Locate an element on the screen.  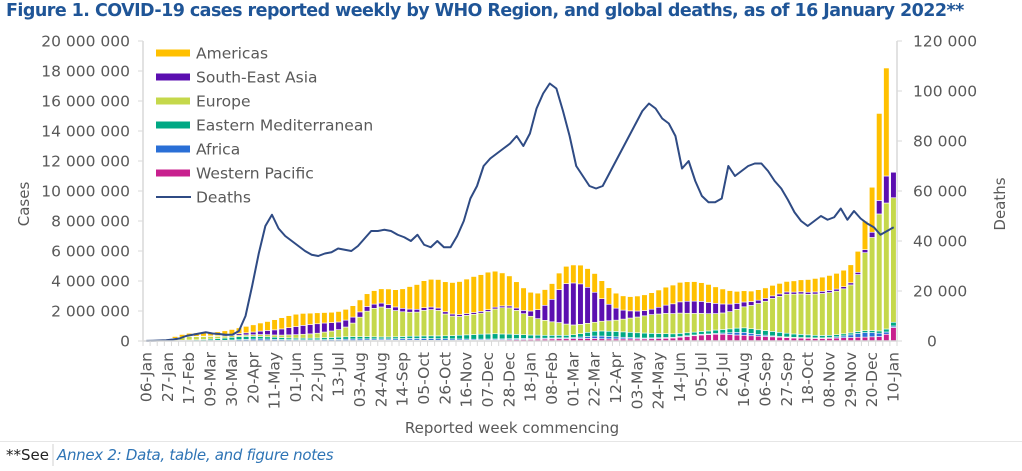
right-y-tick-label: 0 is located at coordinates (932, 342).